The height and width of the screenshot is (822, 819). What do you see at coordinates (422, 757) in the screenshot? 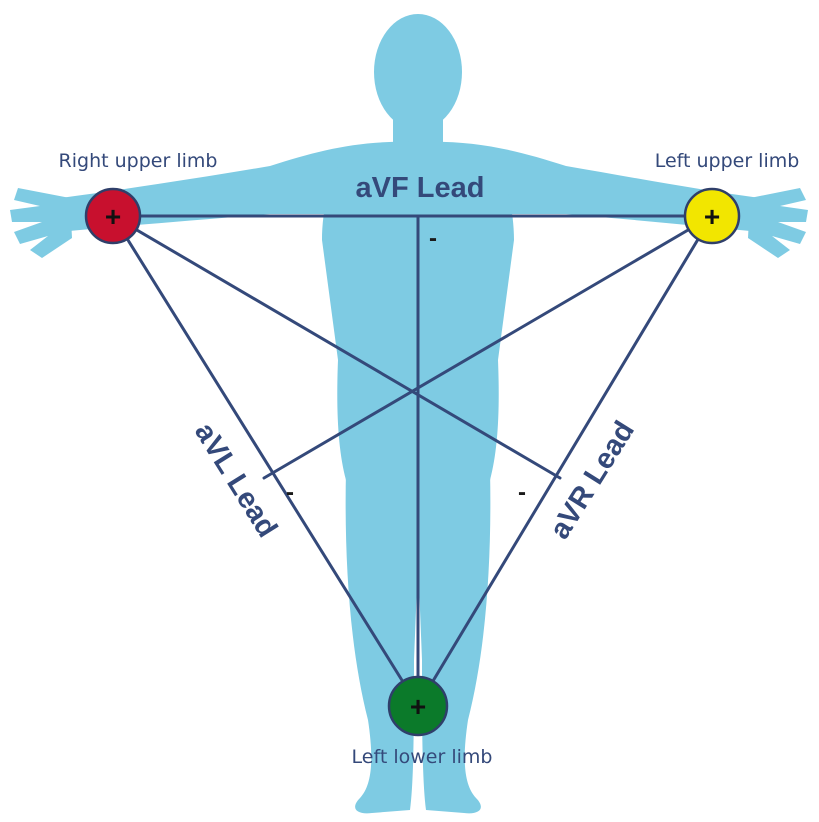
I see `left-lower-limb-label: Left lower limb` at bounding box center [422, 757].